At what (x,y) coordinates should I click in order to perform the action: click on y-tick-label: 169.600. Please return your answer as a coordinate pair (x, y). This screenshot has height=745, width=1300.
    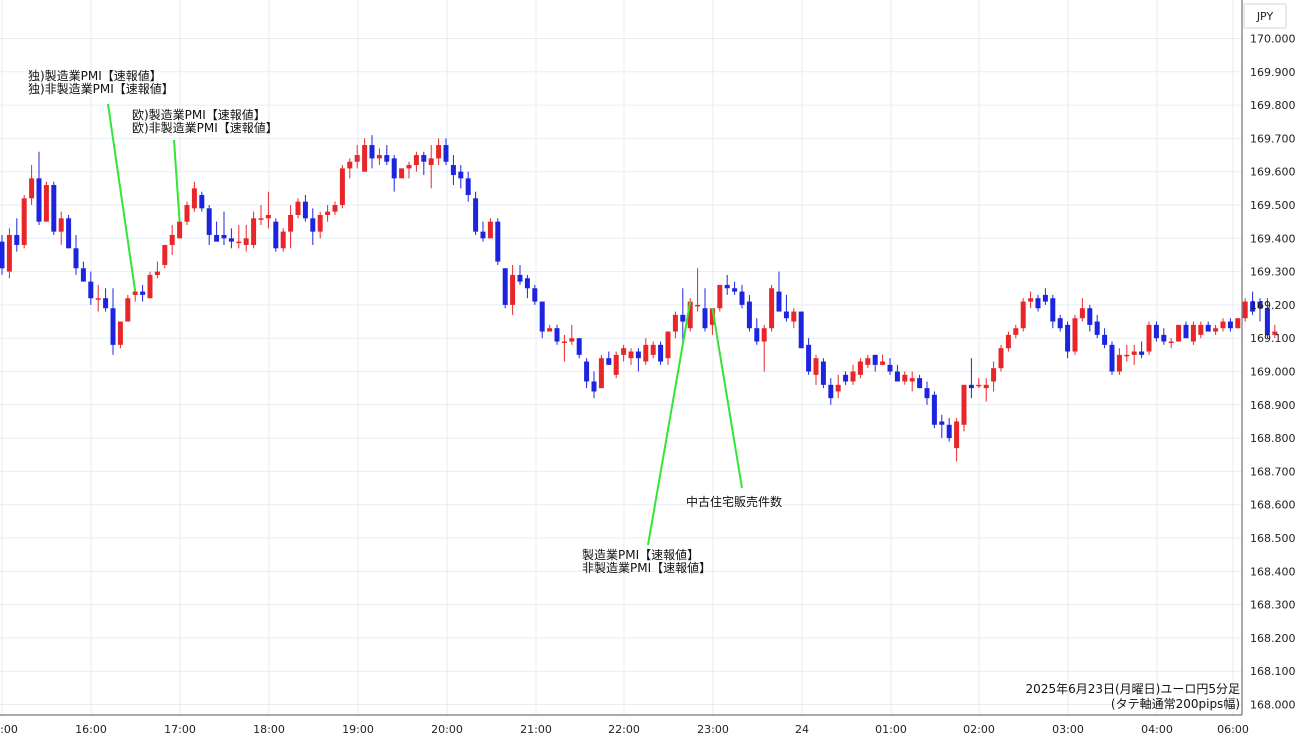
    Looking at the image, I should click on (1273, 172).